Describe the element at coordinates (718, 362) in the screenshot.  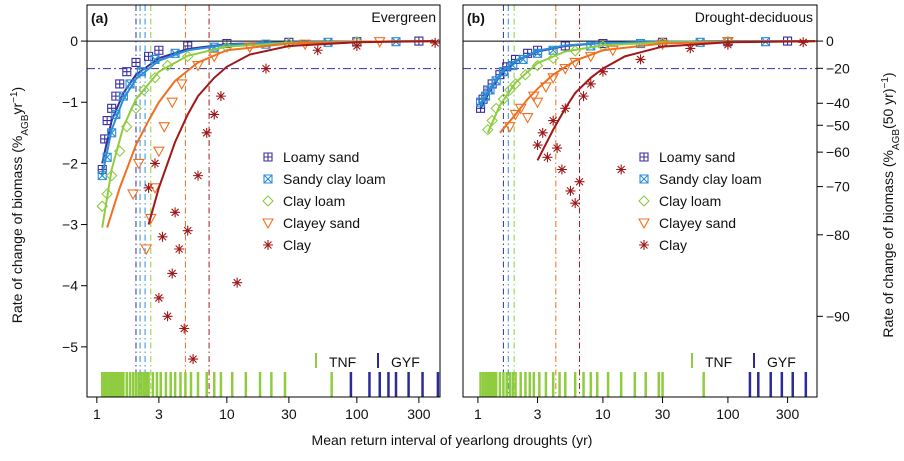
I see `rug-label: TNF` at that location.